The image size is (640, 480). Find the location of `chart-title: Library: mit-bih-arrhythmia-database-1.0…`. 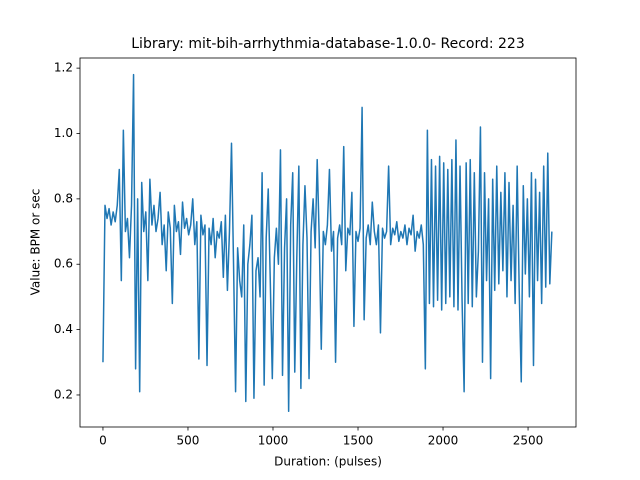

chart-title: Library: mit-bih-arrhythmia-database-1.0… is located at coordinates (328, 44).